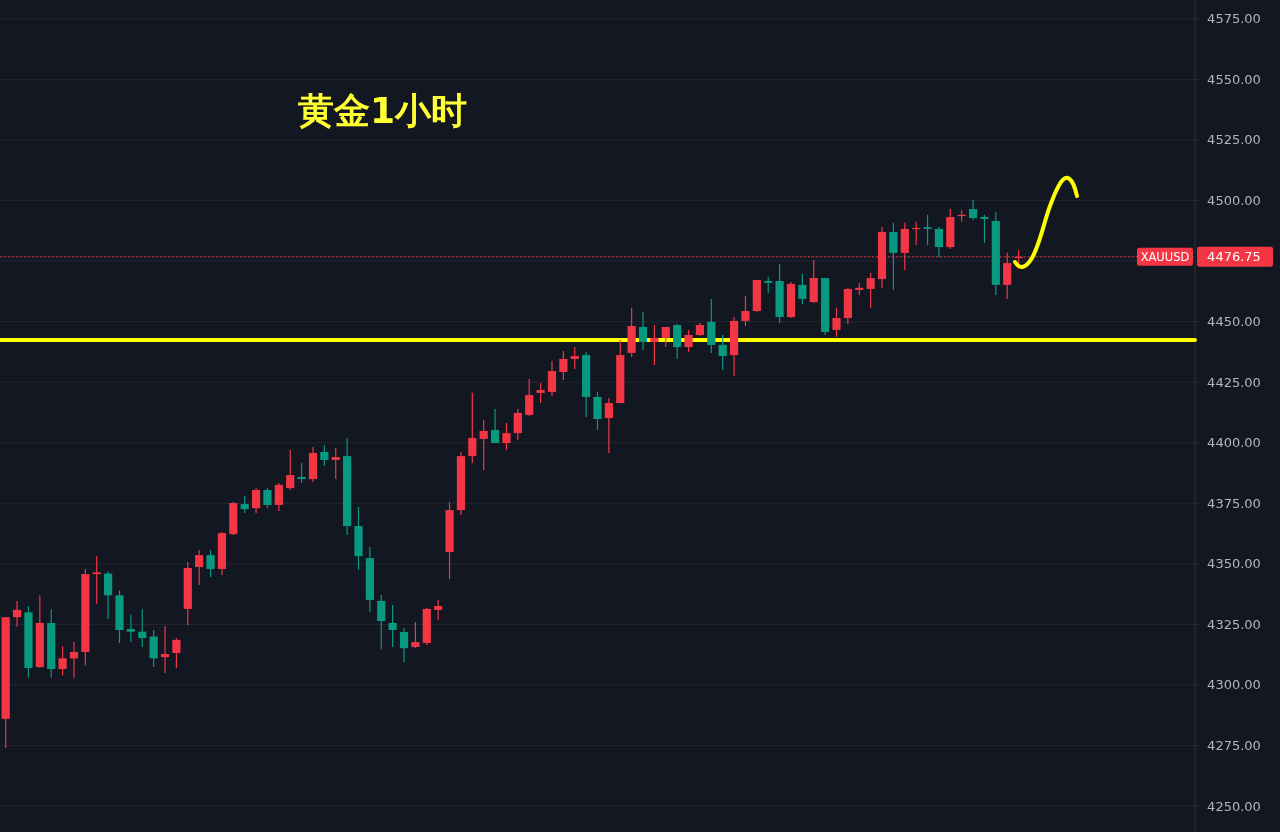  I want to click on y-tick-label: 4575.00, so click(1234, 19).